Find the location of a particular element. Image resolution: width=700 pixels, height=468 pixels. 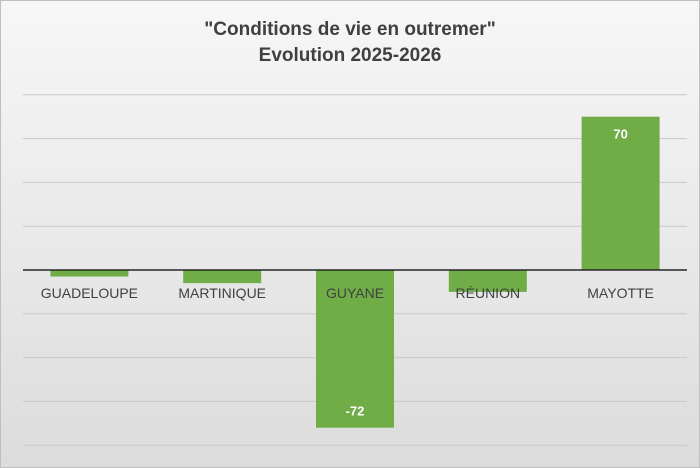

category-label: GUADELOUPE is located at coordinates (89, 293).